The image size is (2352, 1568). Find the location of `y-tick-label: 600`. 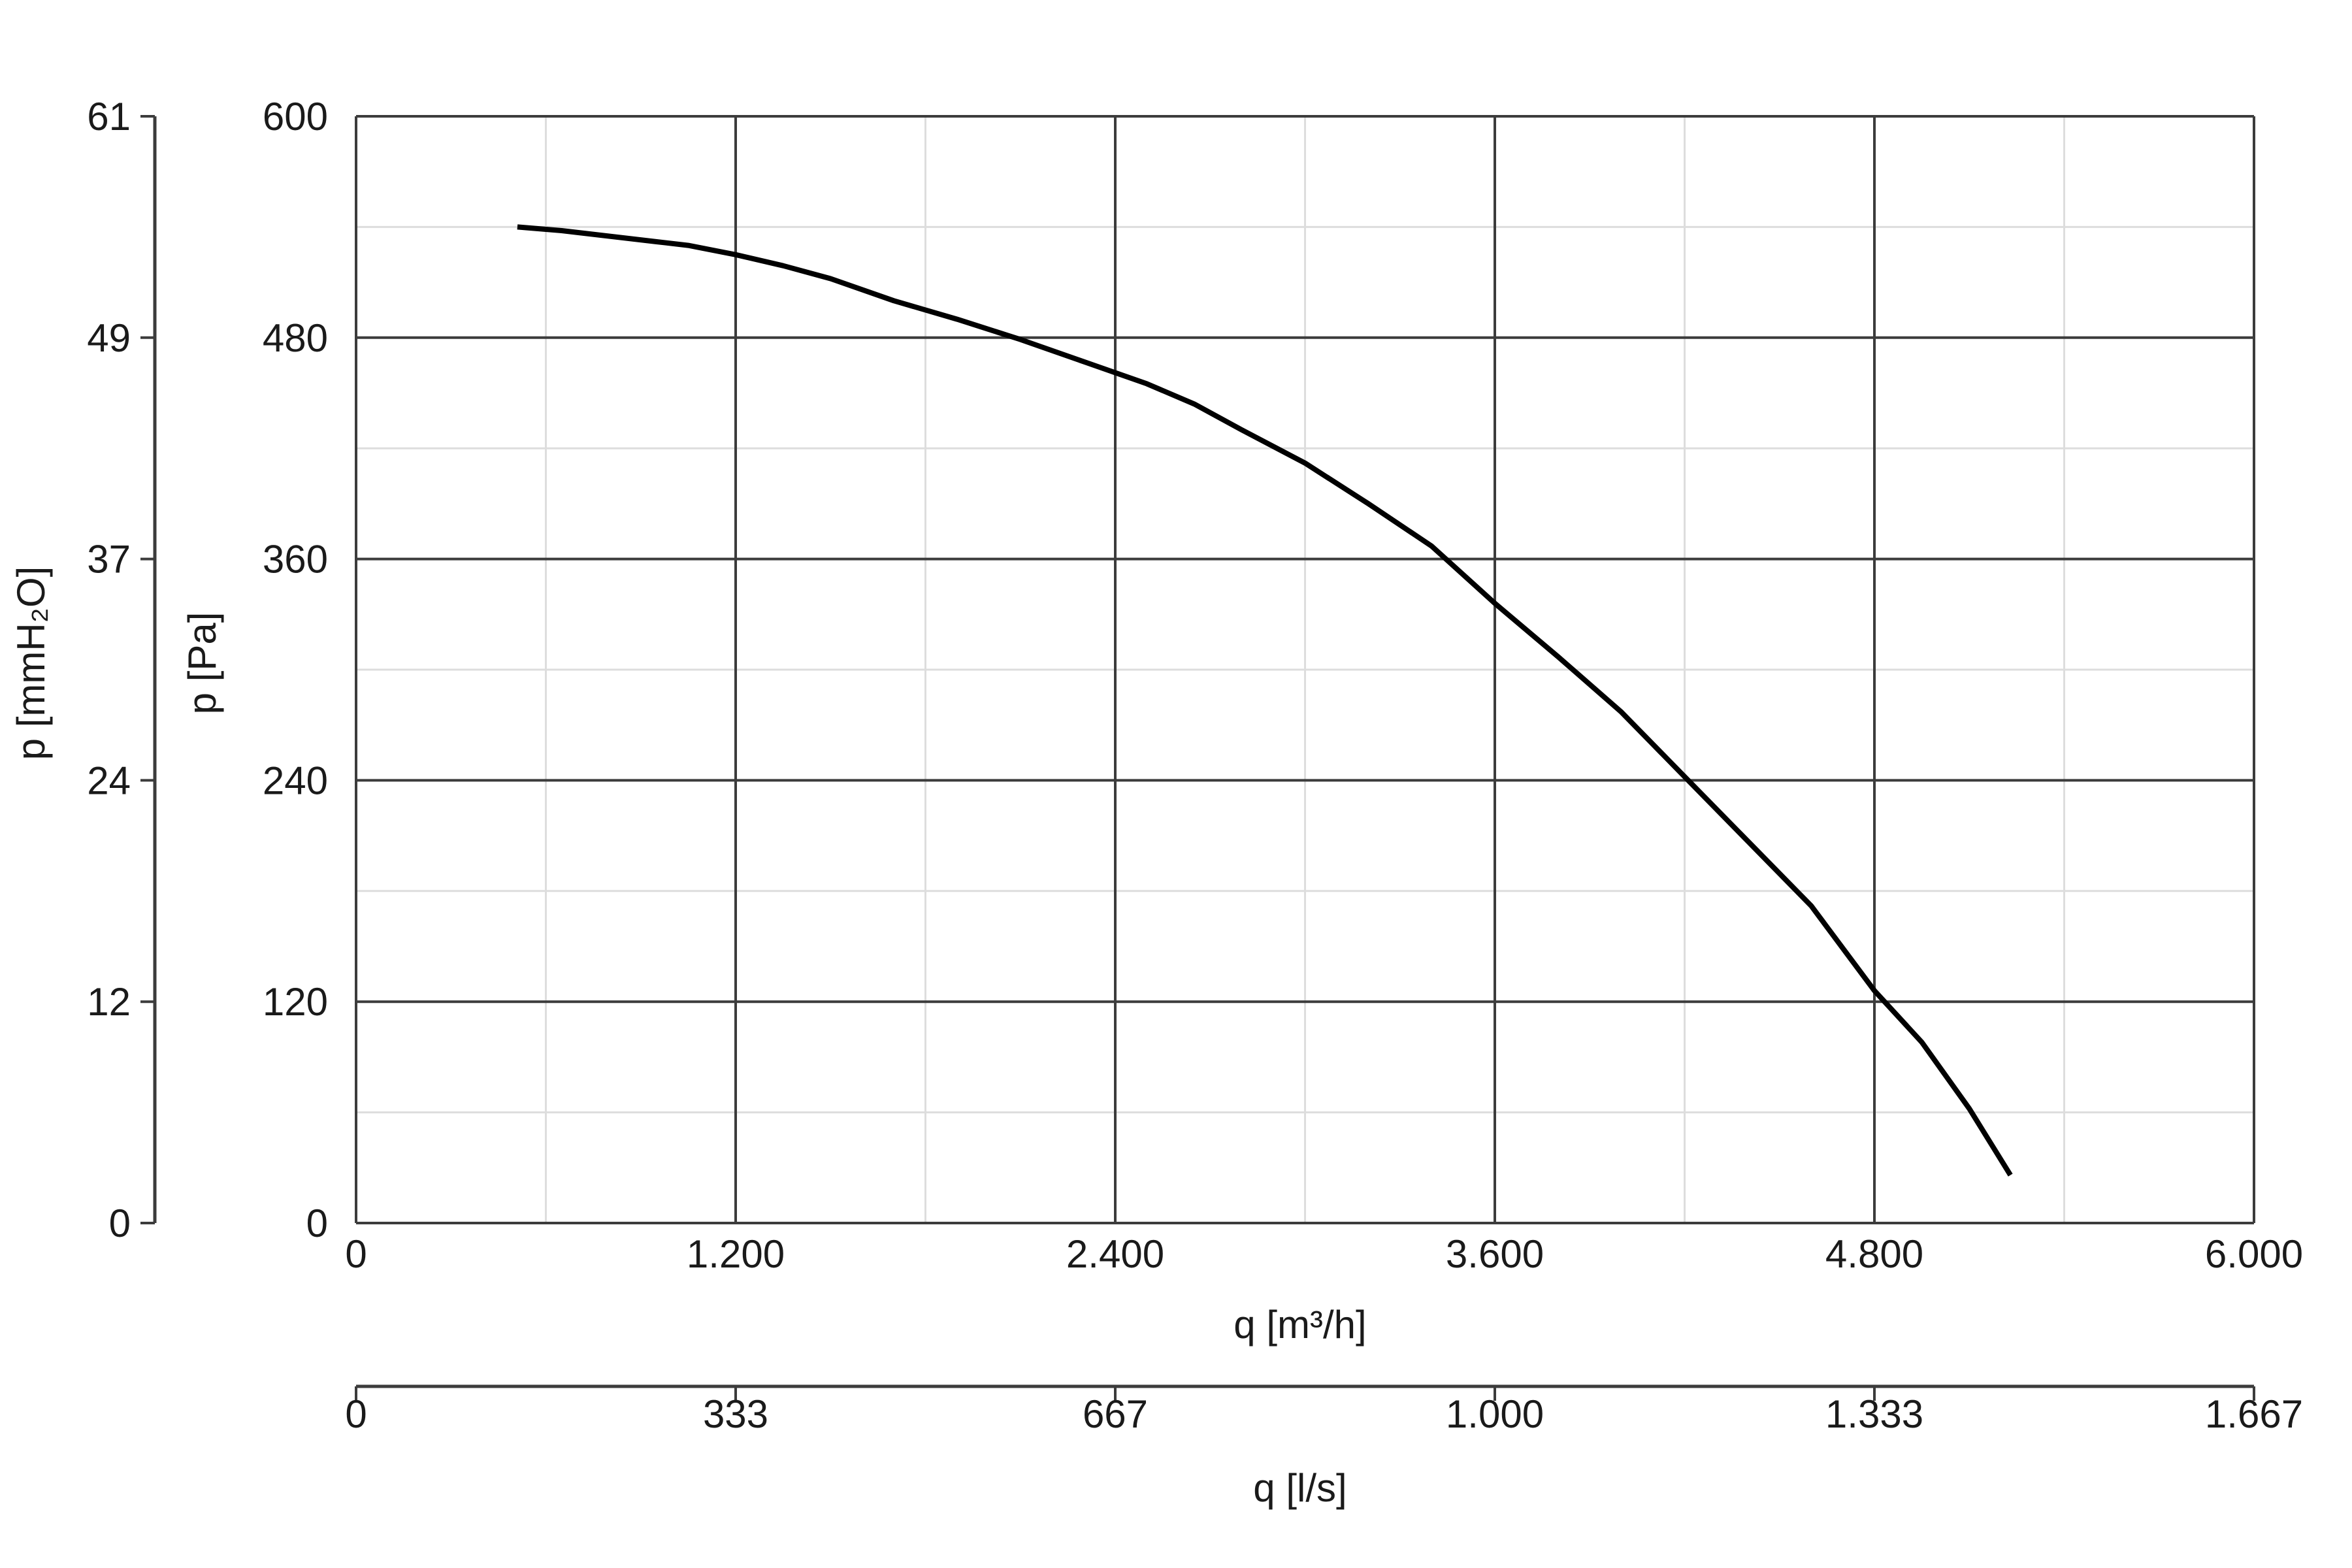

y-tick-label: 600 is located at coordinates (295, 117).